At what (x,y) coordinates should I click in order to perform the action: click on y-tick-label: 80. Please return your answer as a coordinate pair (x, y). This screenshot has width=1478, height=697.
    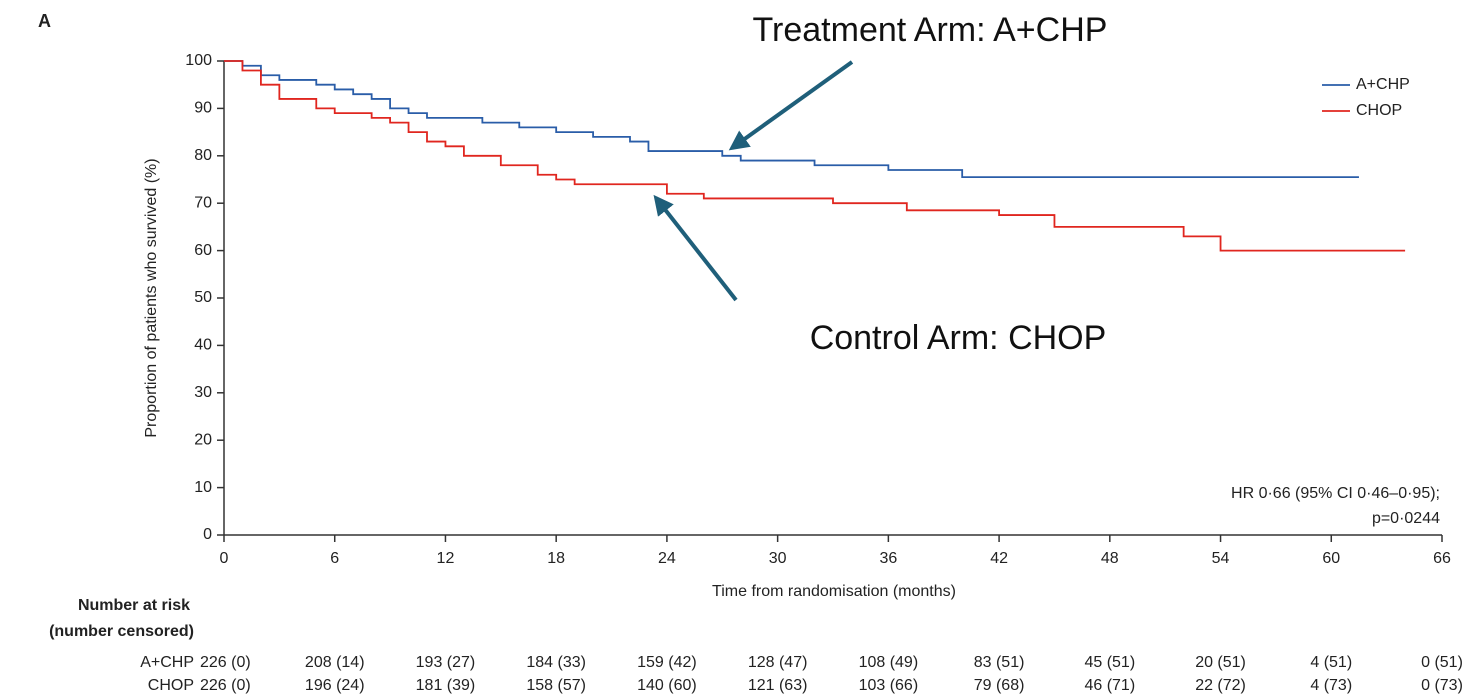
    Looking at the image, I should click on (203, 155).